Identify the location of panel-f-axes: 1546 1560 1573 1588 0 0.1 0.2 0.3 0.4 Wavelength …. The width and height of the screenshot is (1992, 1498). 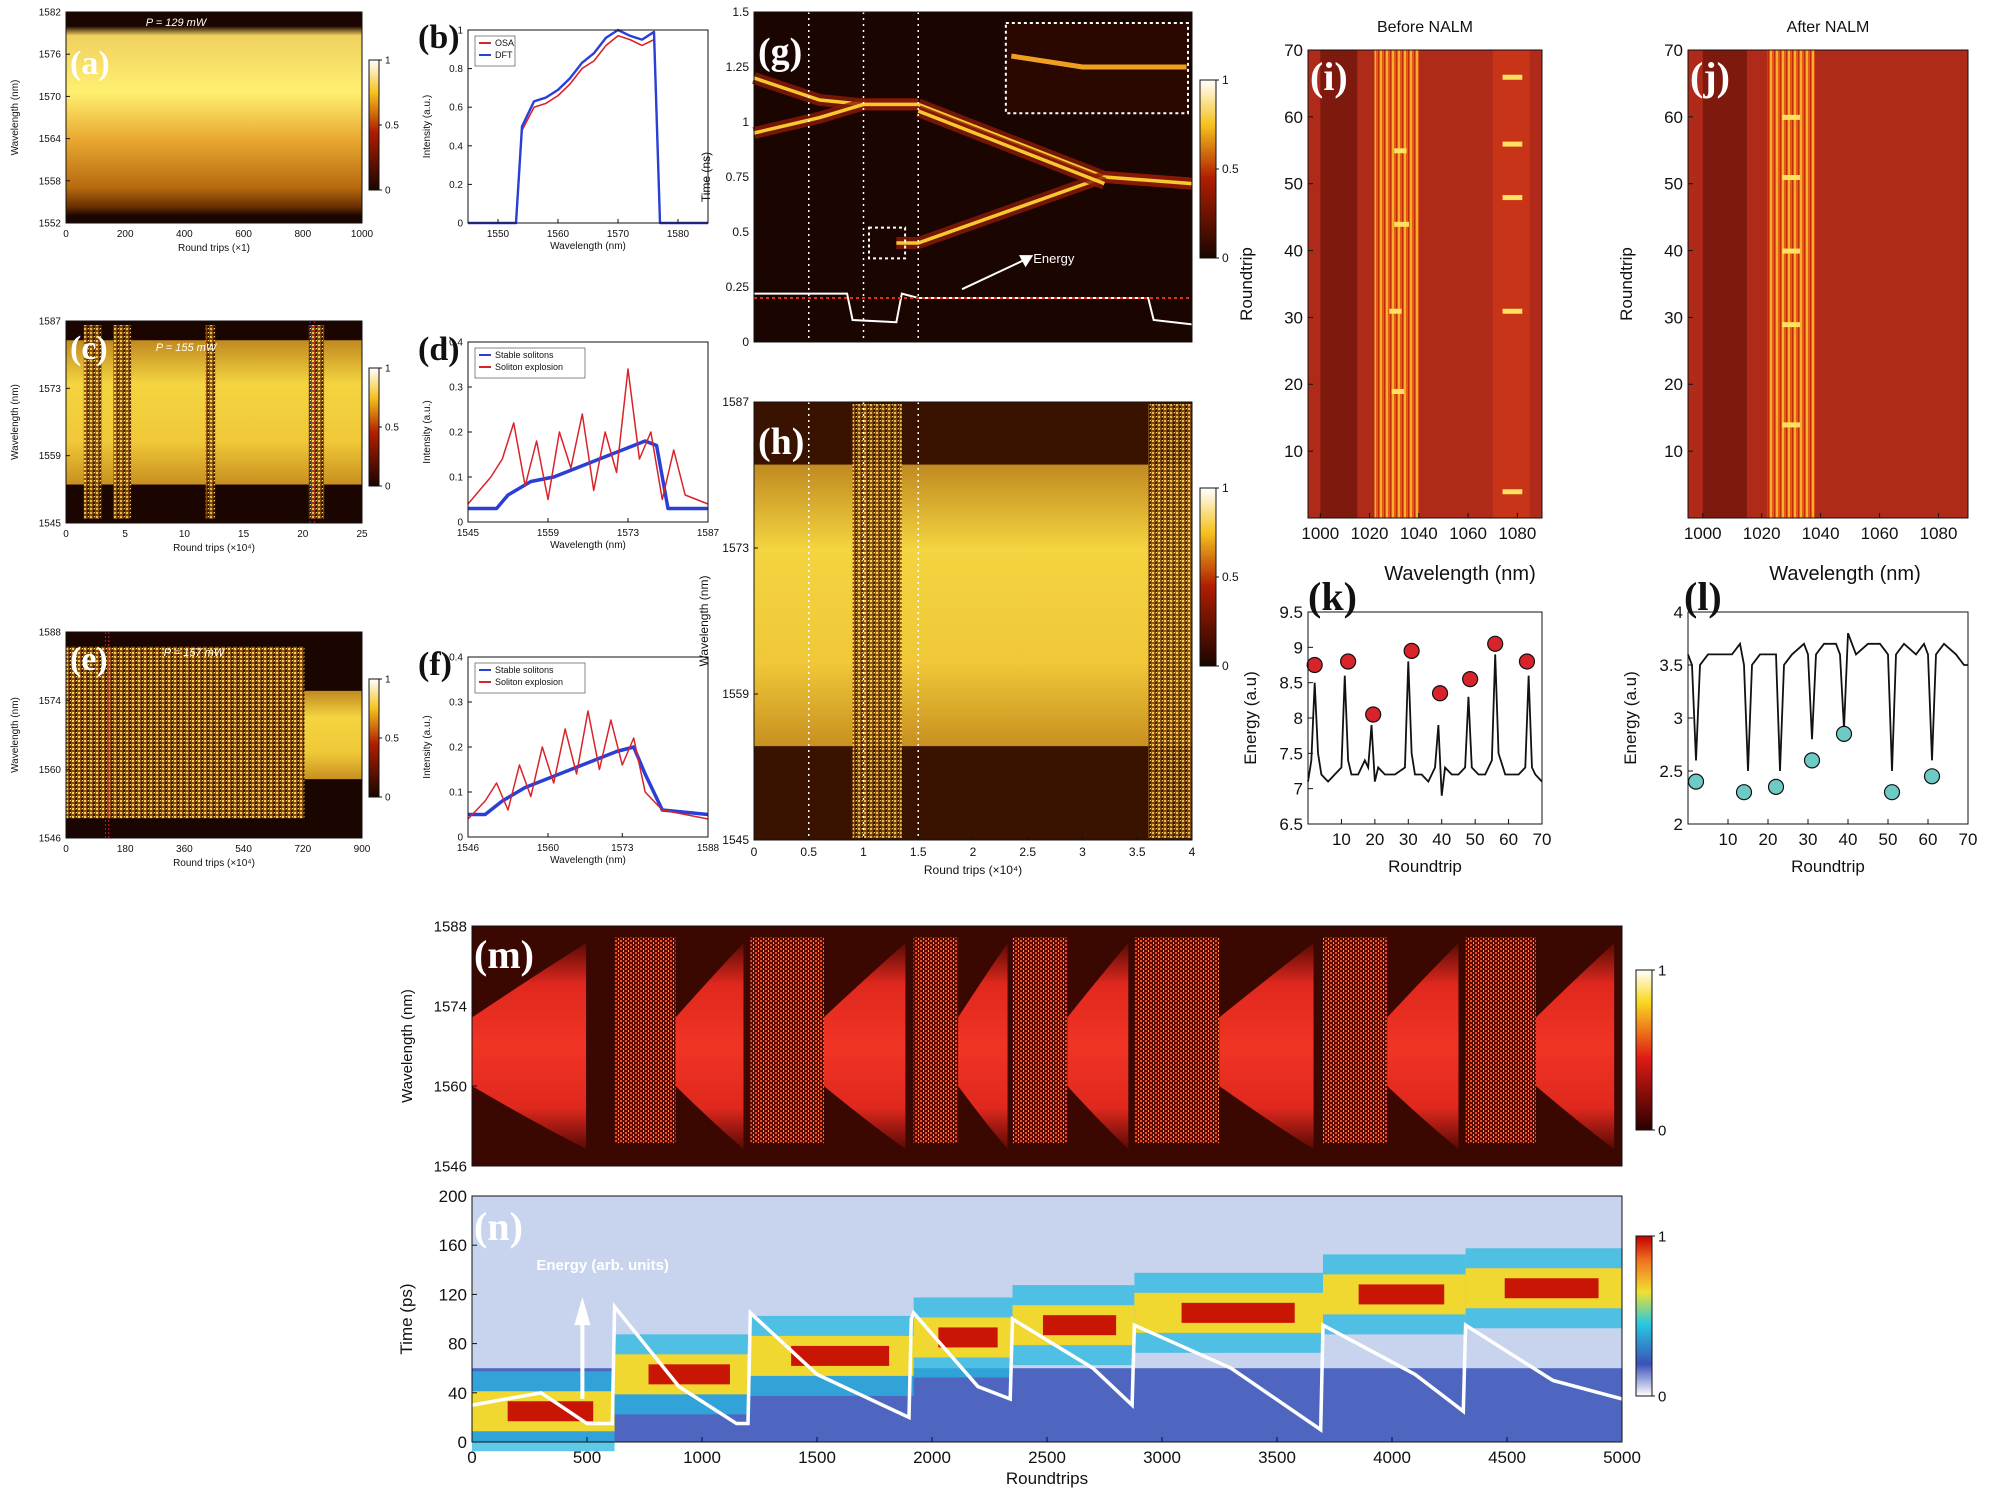
(571, 760).